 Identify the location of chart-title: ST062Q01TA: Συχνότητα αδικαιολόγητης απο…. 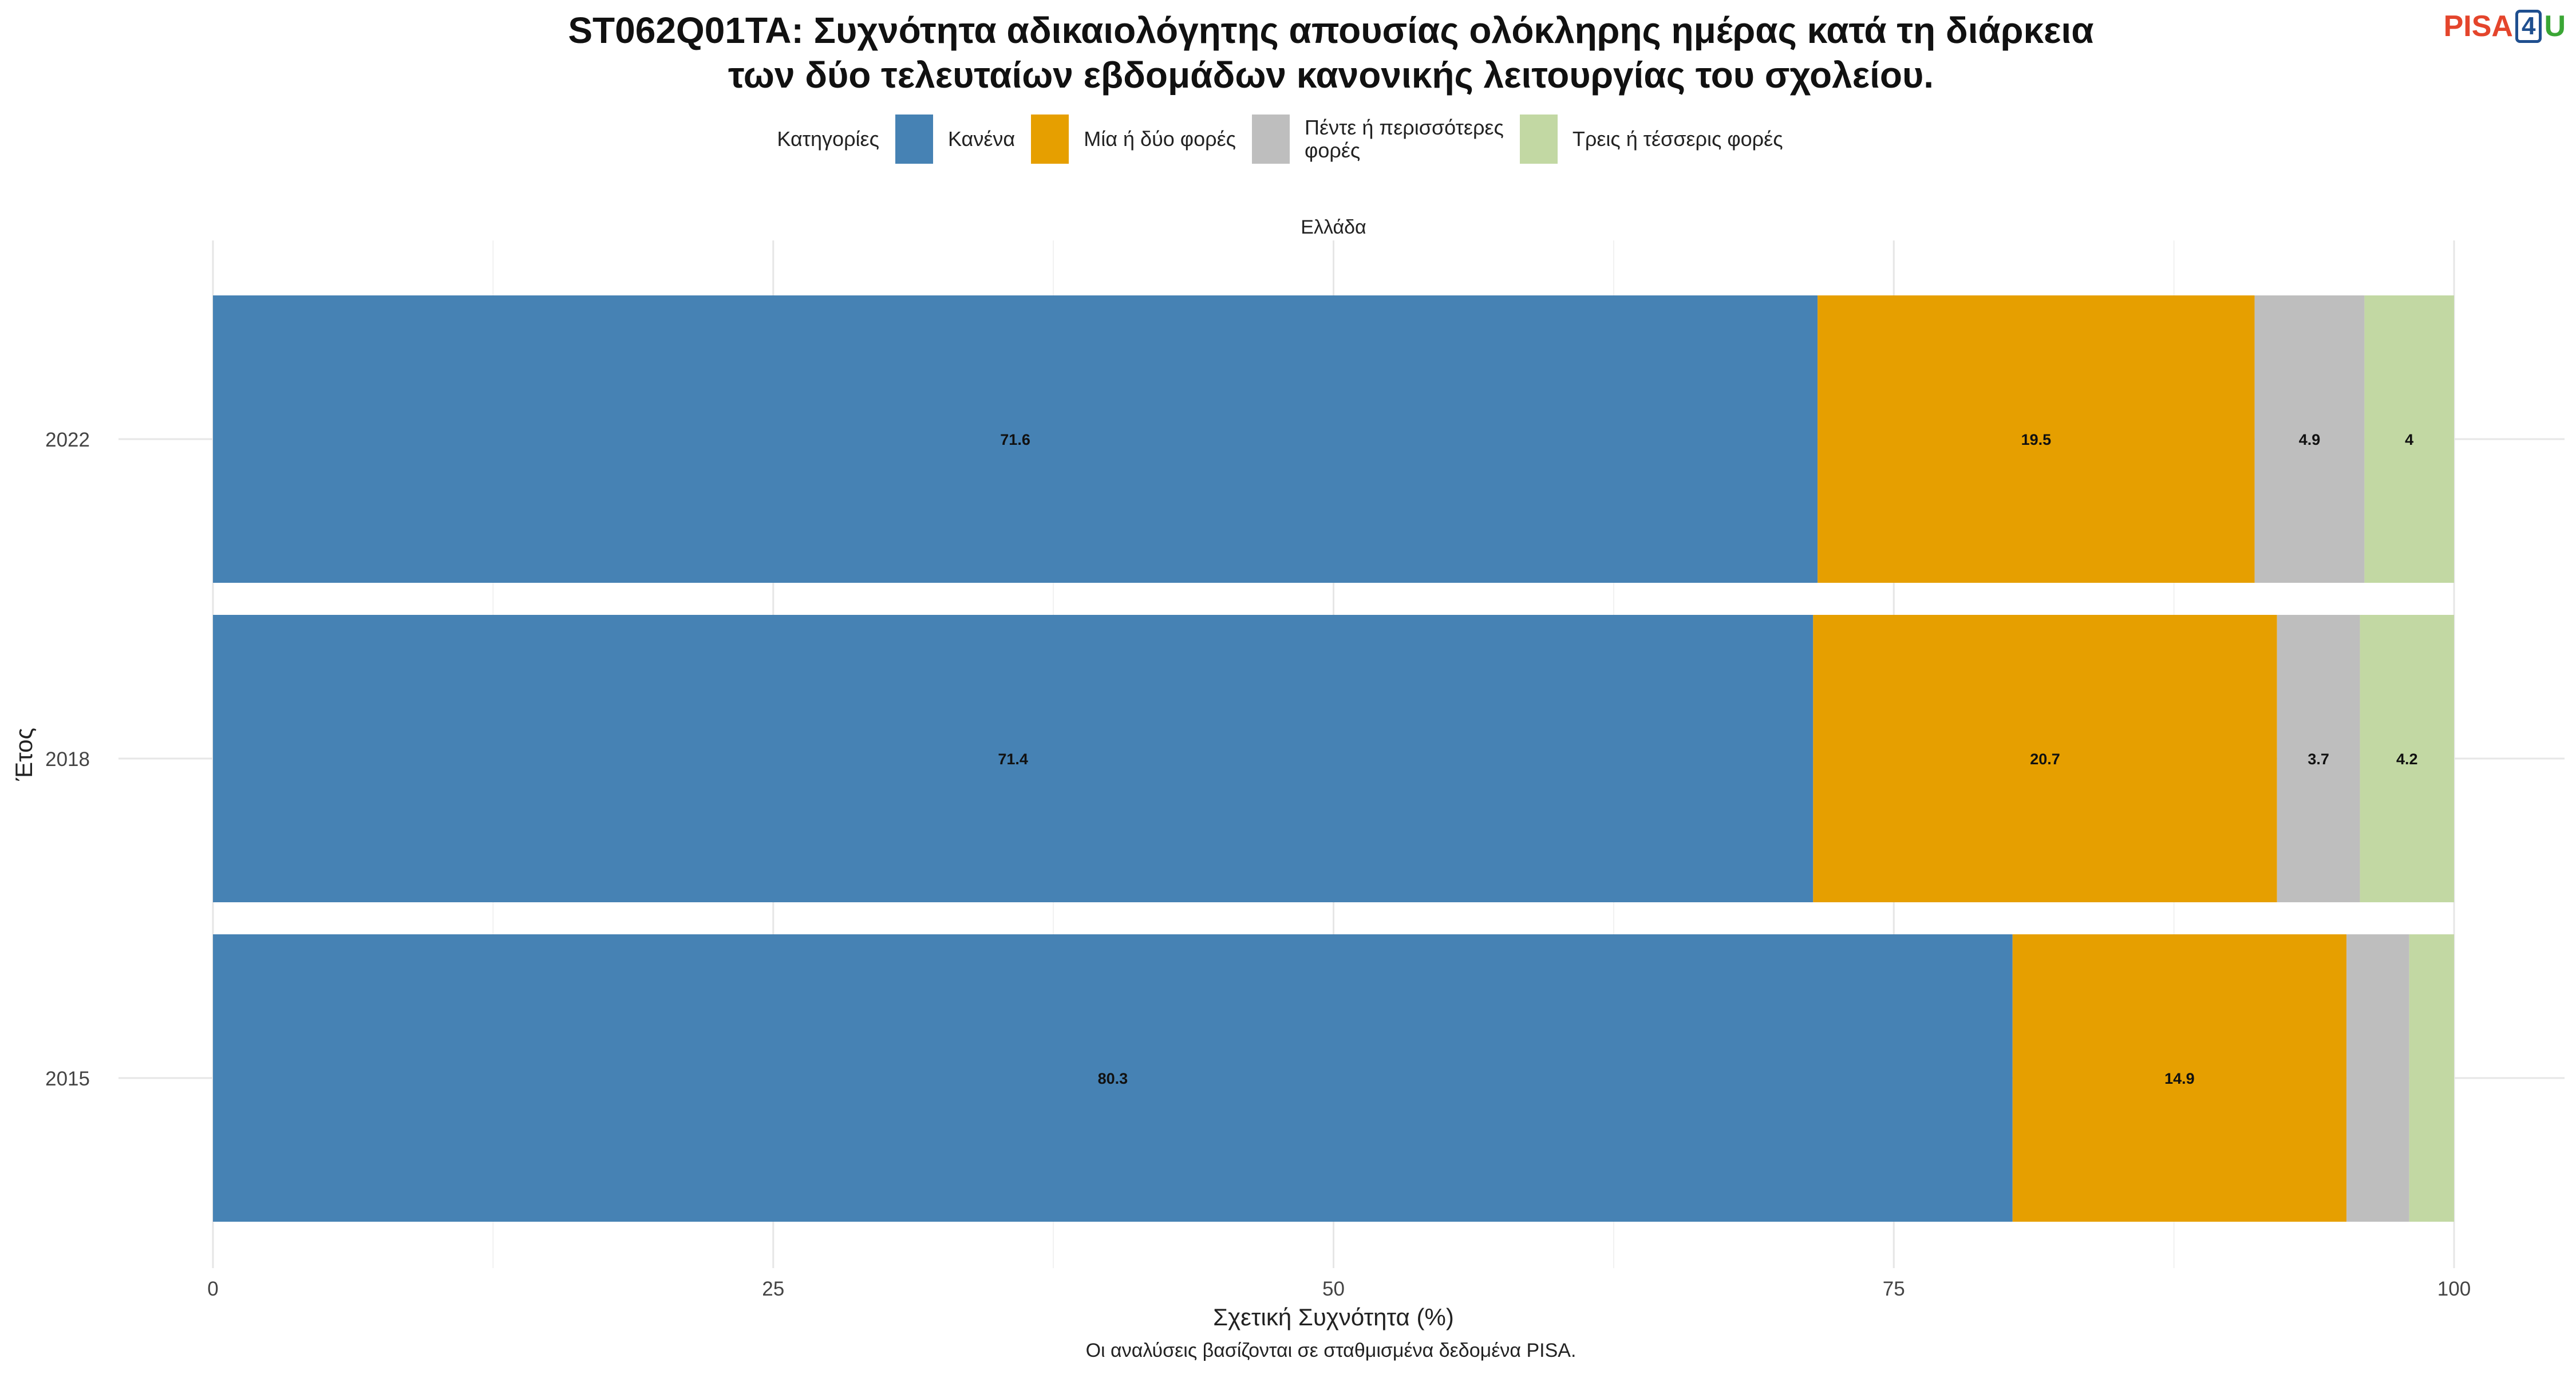
(1288, 52).